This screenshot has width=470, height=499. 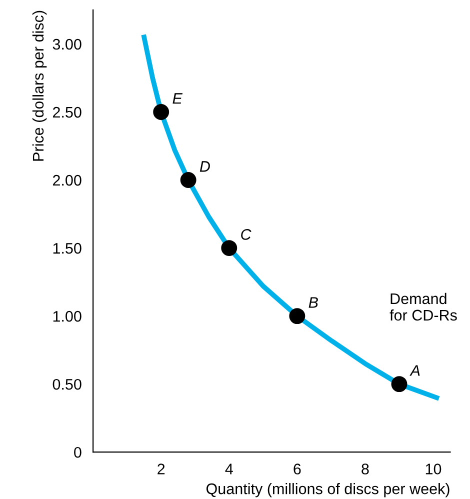 What do you see at coordinates (246, 234) in the screenshot?
I see `annotation: C` at bounding box center [246, 234].